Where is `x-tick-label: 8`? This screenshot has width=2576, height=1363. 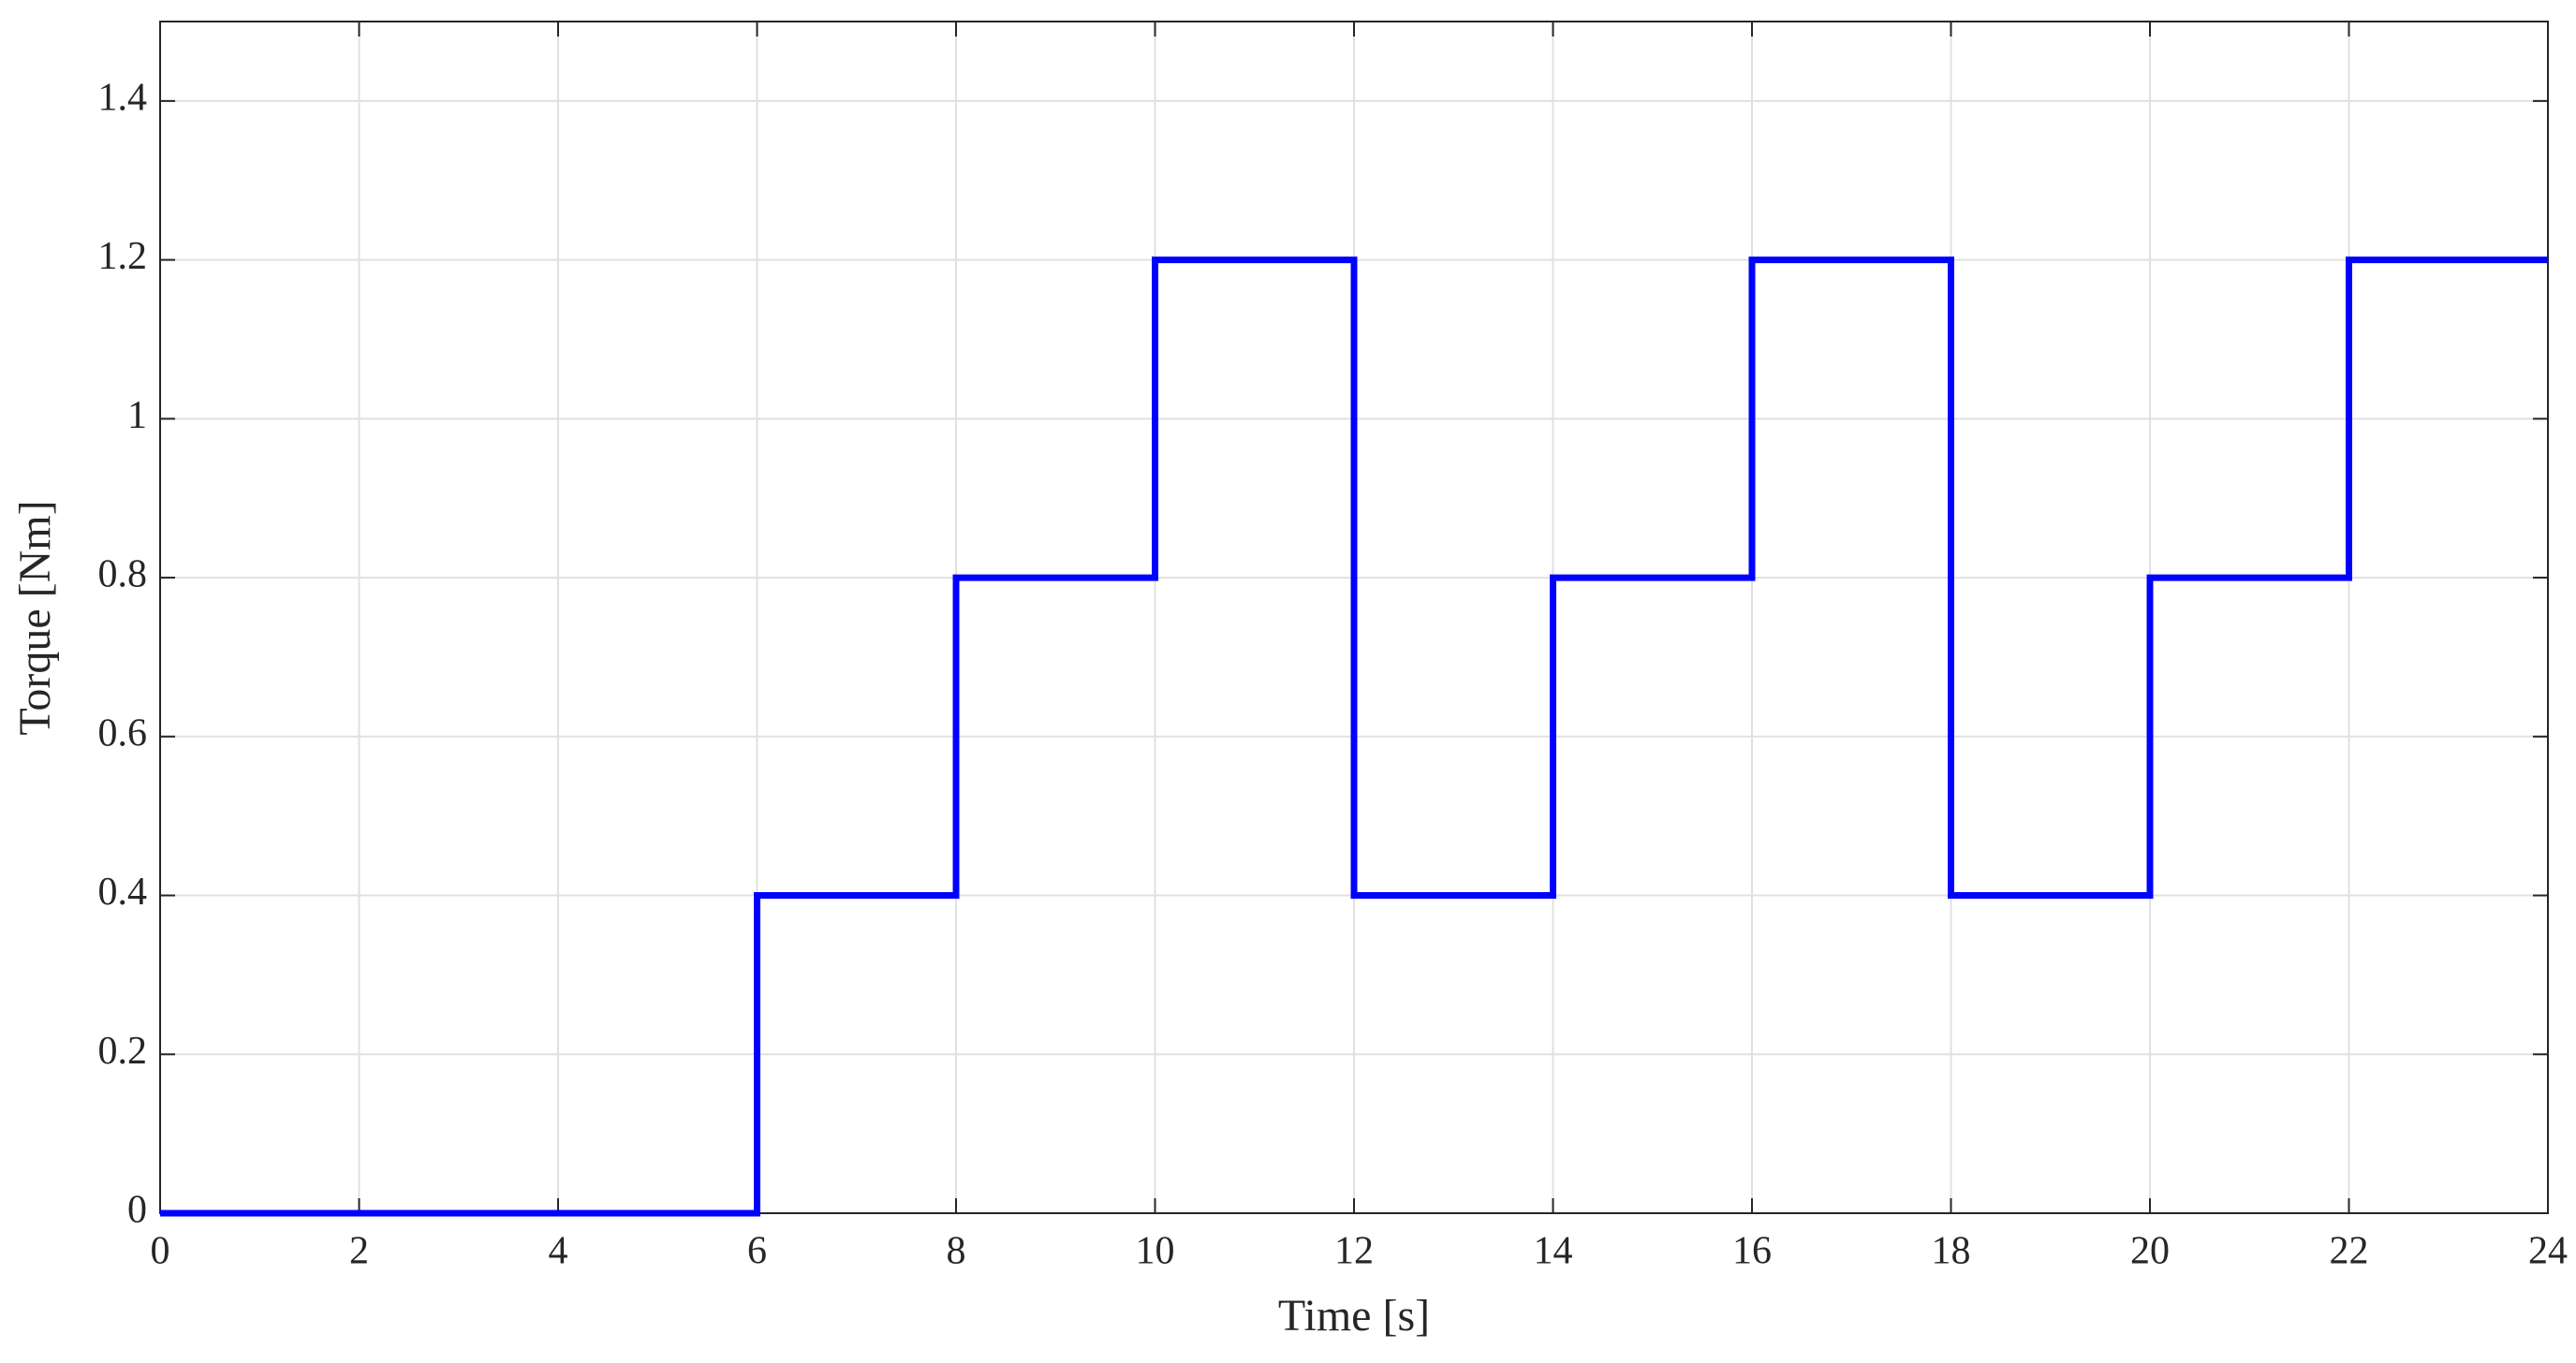 x-tick-label: 8 is located at coordinates (956, 1251).